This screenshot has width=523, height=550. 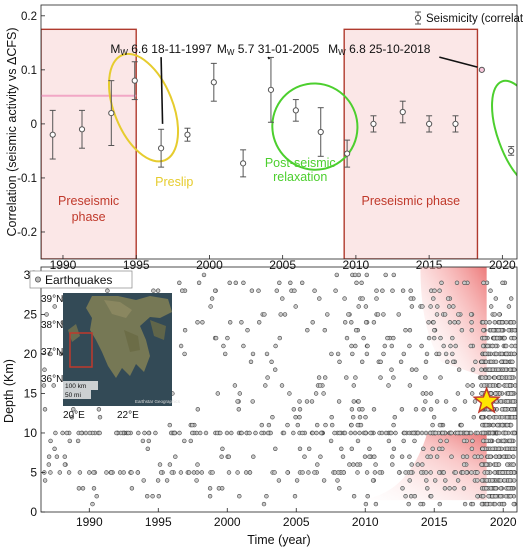 I want to click on bottom-x-tick-label: 2010, so click(x=365, y=522).